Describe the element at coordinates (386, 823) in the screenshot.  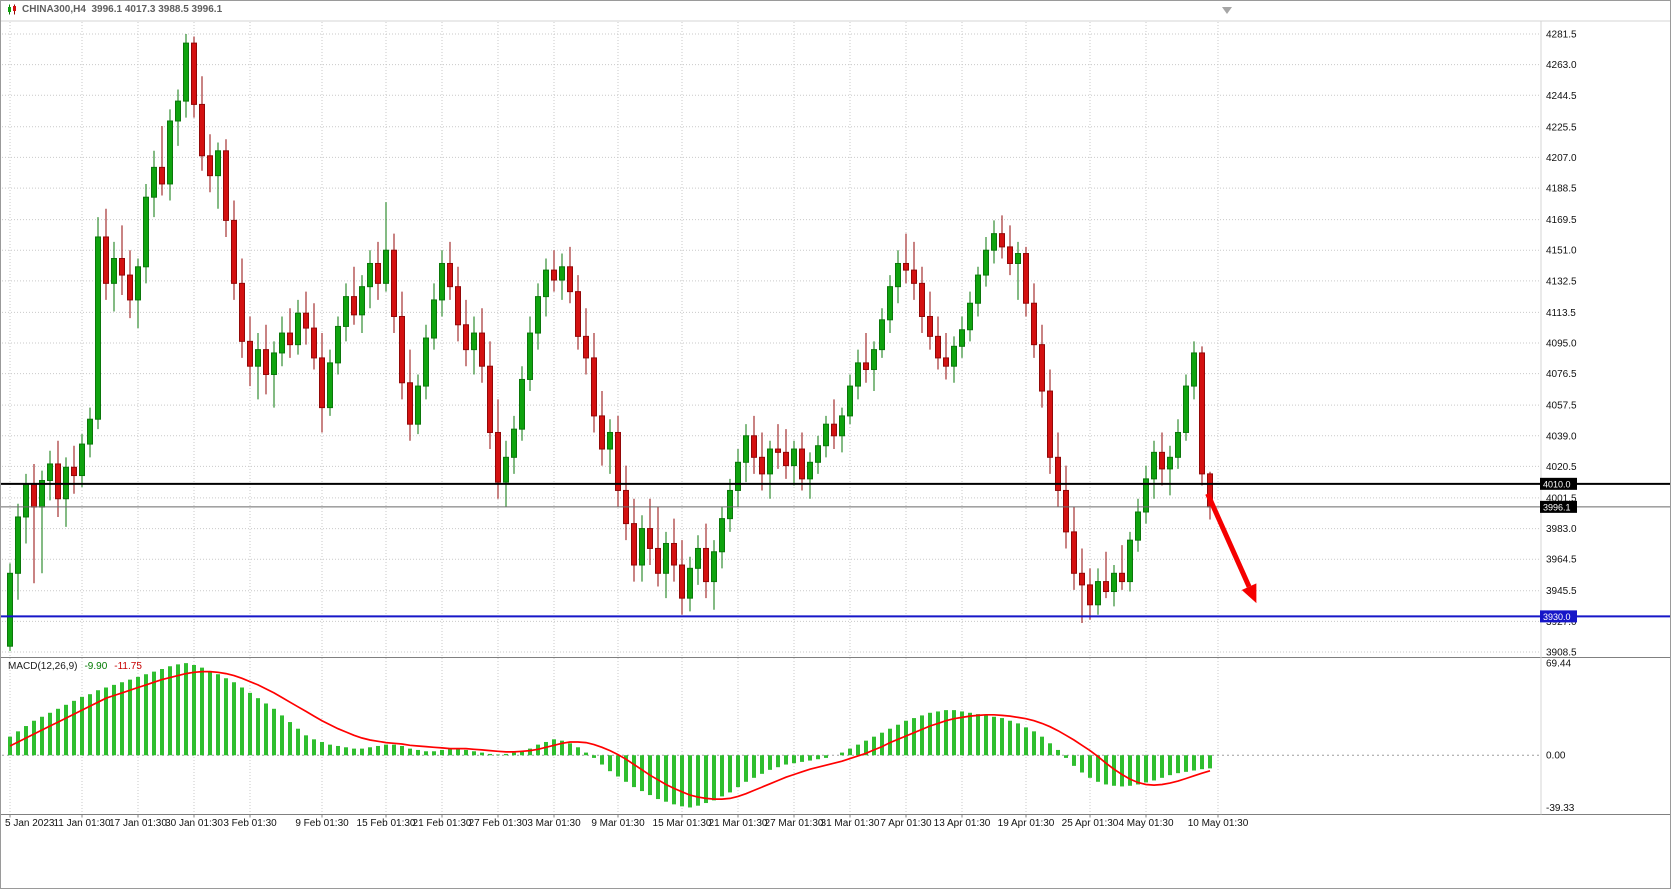
I see `time-label: 15 Feb 01:30` at that location.